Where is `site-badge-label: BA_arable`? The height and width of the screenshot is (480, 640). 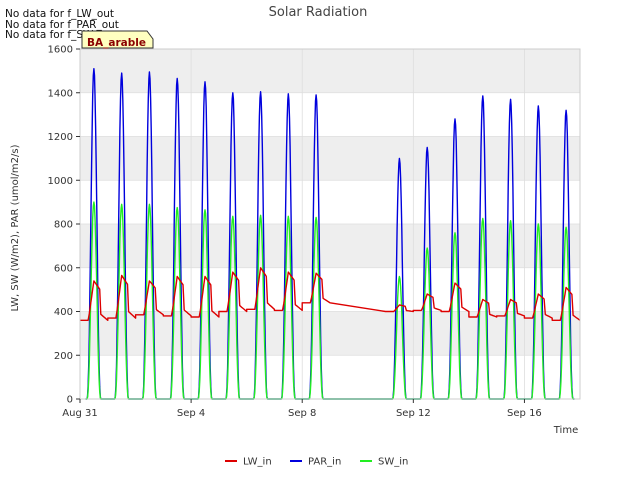 site-badge-label: BA_arable is located at coordinates (116, 43).